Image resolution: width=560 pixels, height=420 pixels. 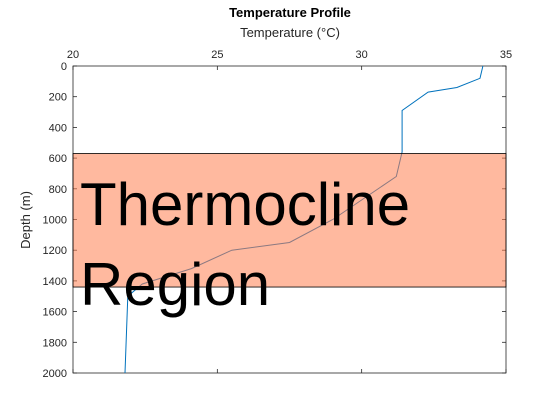 What do you see at coordinates (55, 343) in the screenshot?
I see `y-tick-label: 1800` at bounding box center [55, 343].